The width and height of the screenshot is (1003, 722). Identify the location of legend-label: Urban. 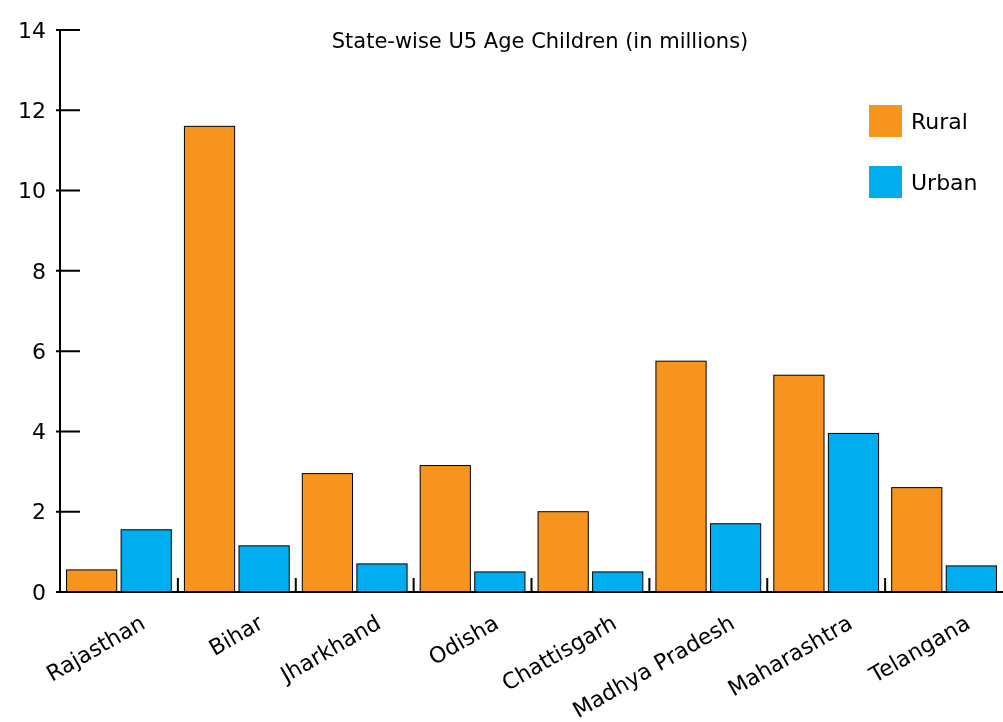
(944, 182).